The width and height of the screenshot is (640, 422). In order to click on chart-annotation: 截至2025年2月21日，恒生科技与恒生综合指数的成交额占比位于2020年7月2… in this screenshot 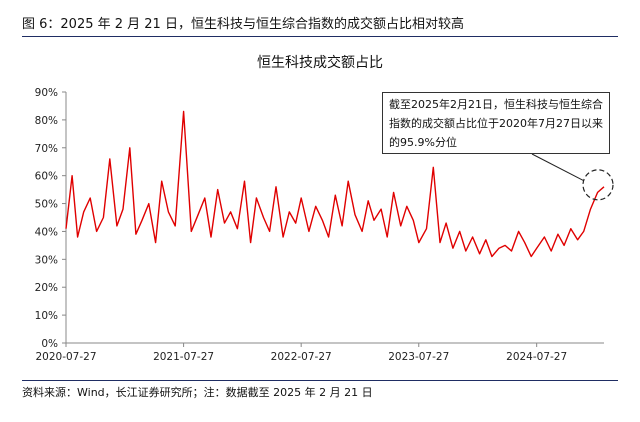, I will do `click(496, 123)`.